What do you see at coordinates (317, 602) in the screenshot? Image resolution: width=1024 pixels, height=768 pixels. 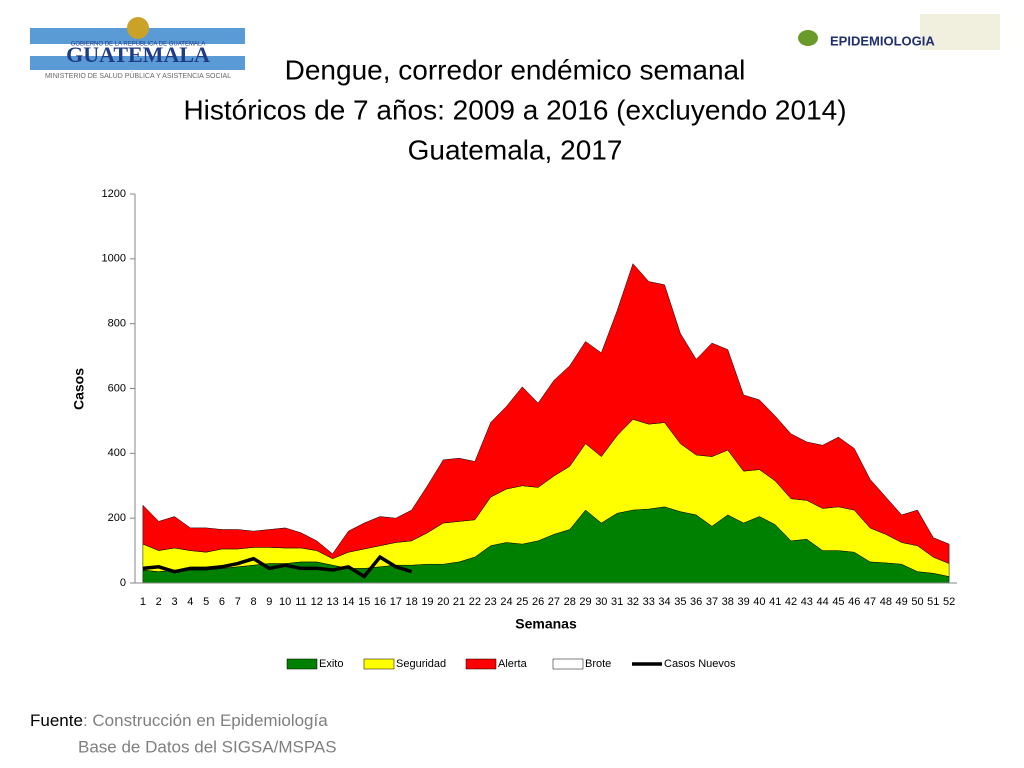 I see `x-tick-label: 12` at bounding box center [317, 602].